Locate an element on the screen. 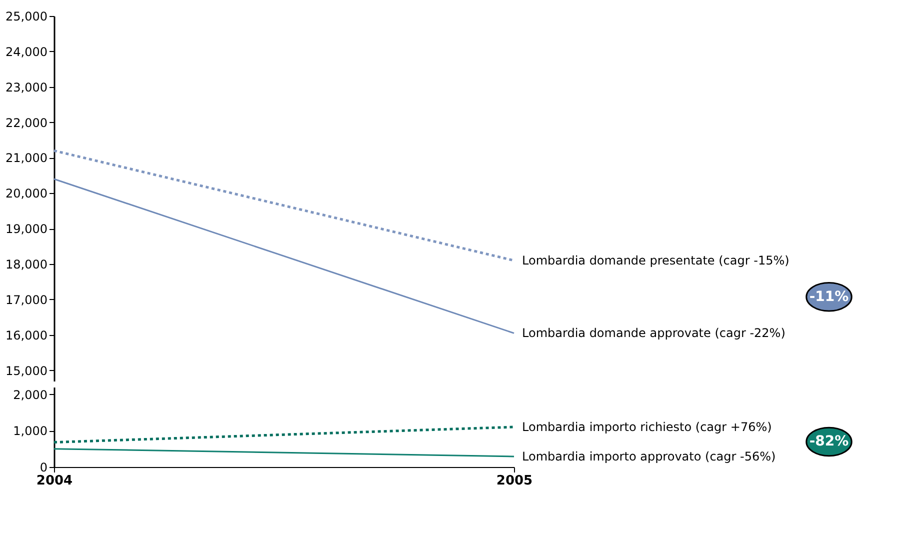 This screenshot has width=914, height=536. y-tick-label: 16,000 is located at coordinates (27, 335).